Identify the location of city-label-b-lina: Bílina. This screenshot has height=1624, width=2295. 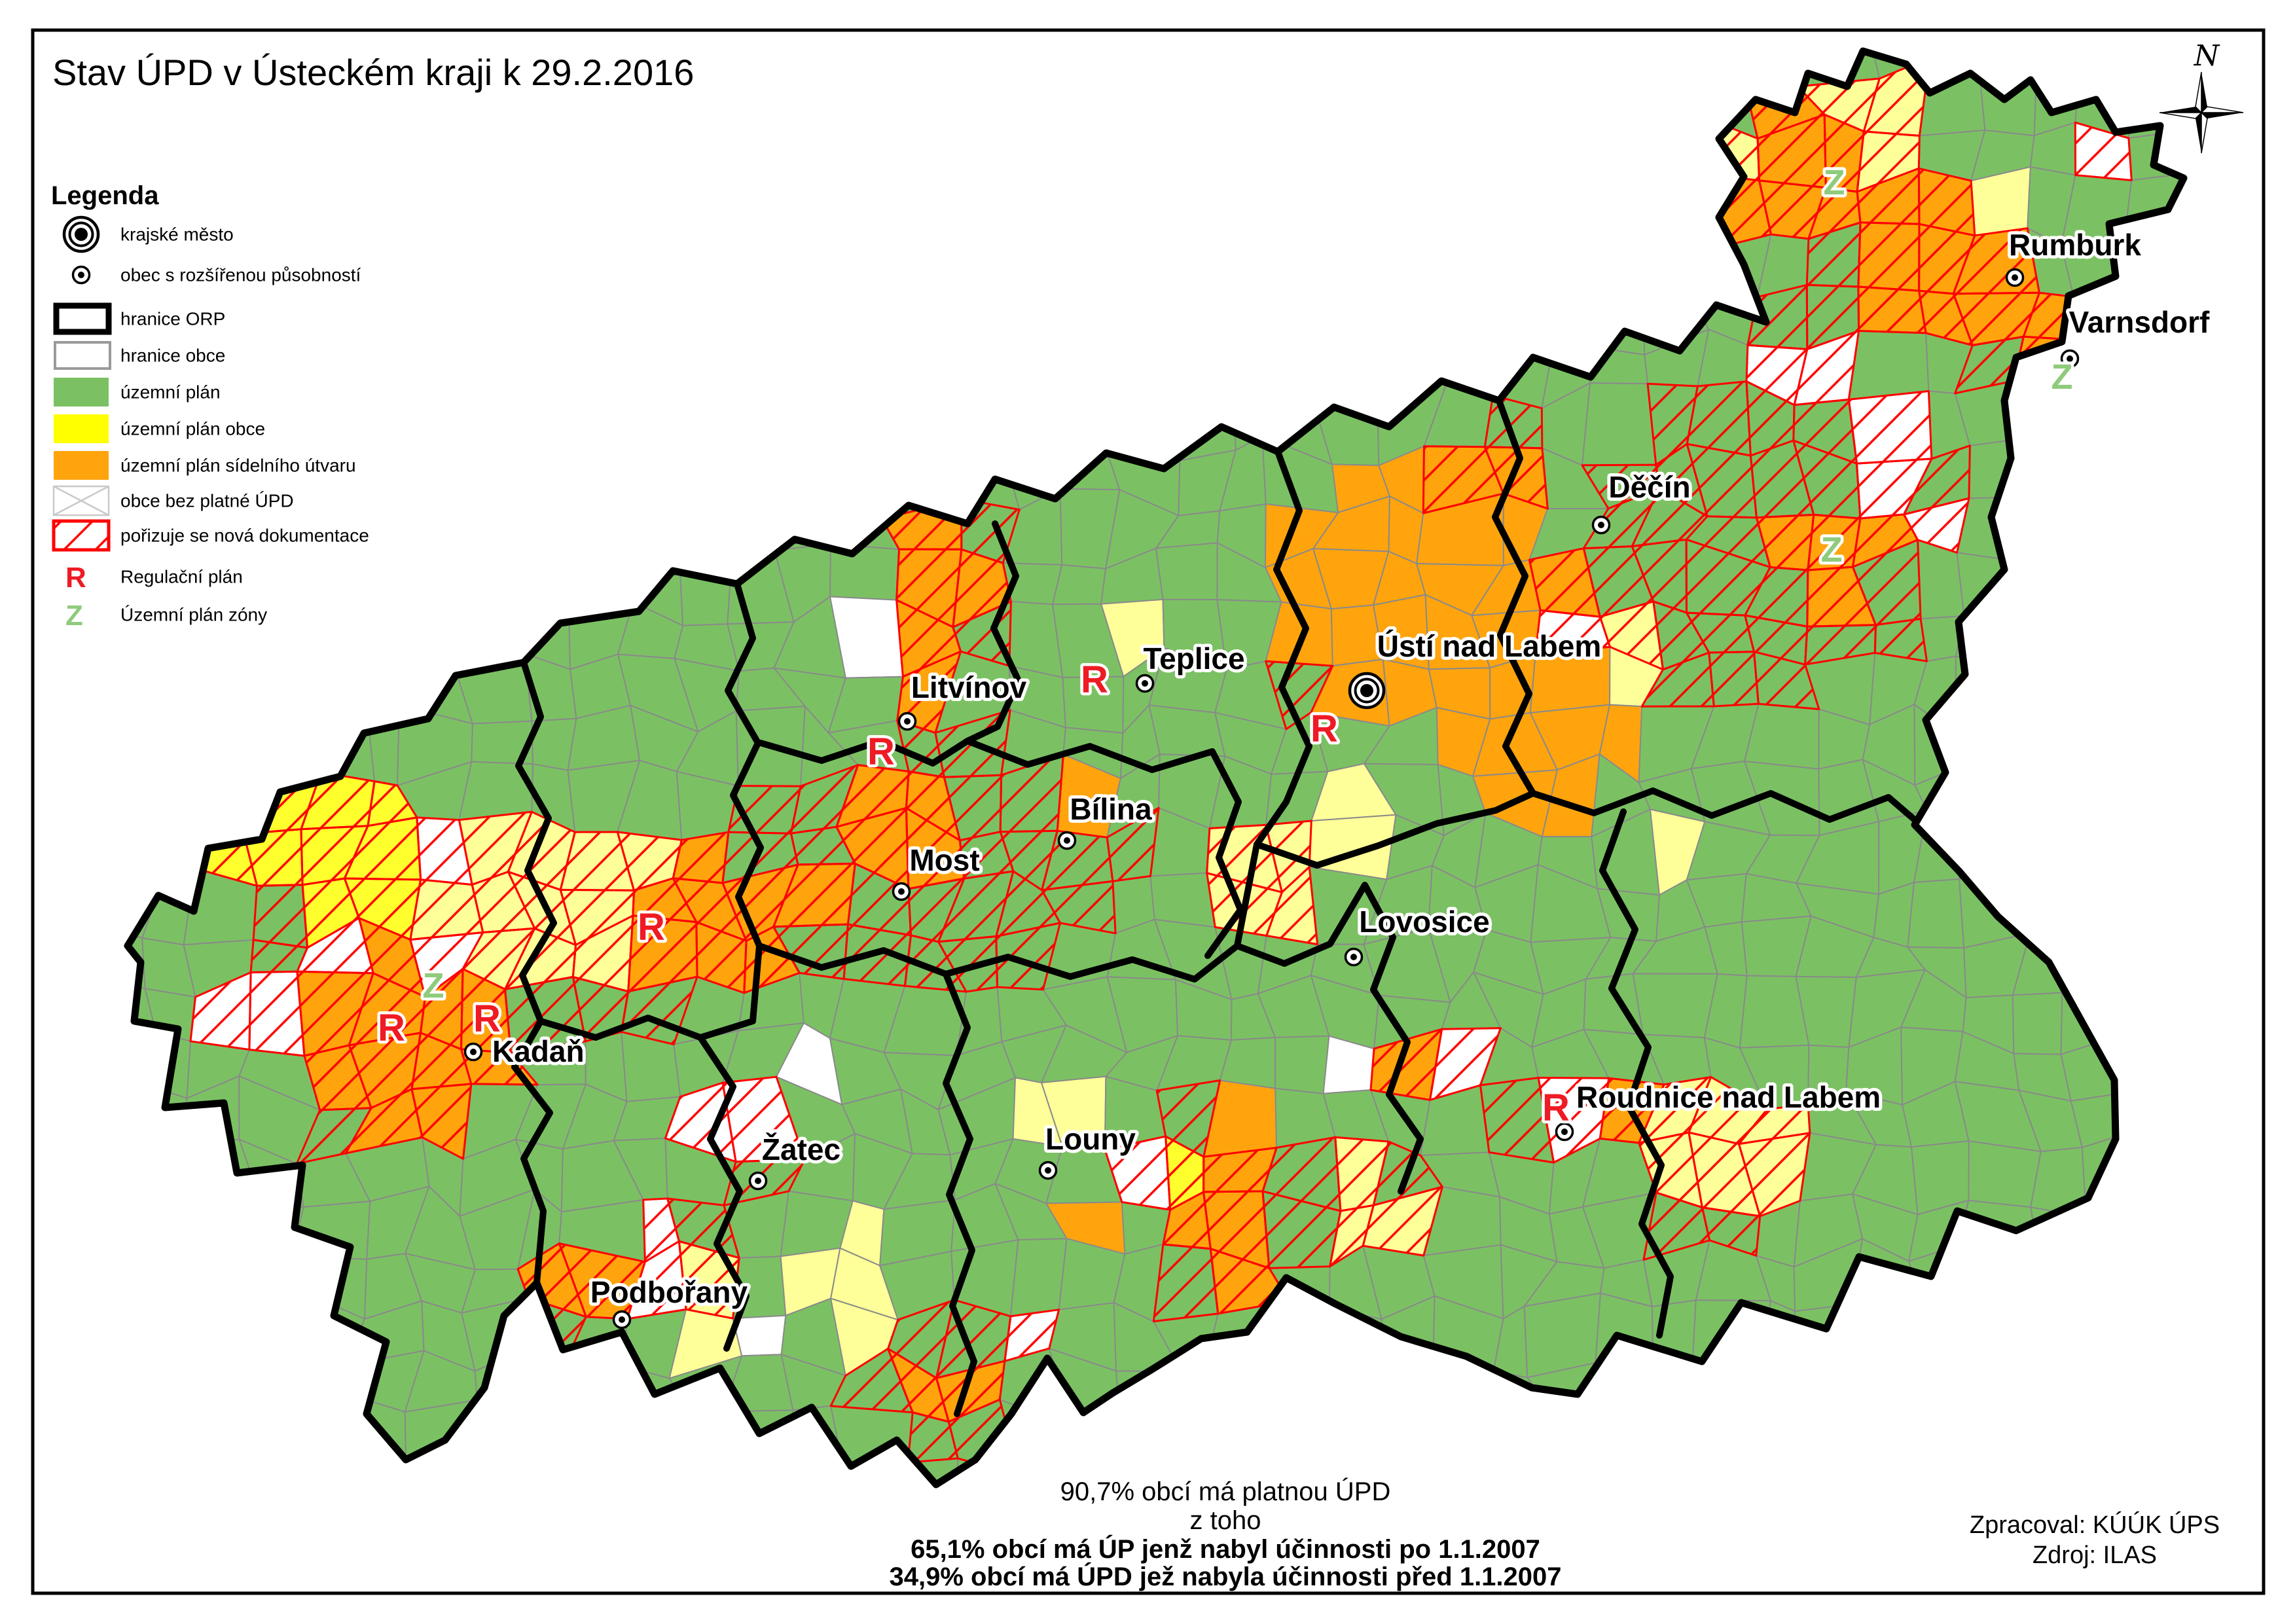
(1111, 809).